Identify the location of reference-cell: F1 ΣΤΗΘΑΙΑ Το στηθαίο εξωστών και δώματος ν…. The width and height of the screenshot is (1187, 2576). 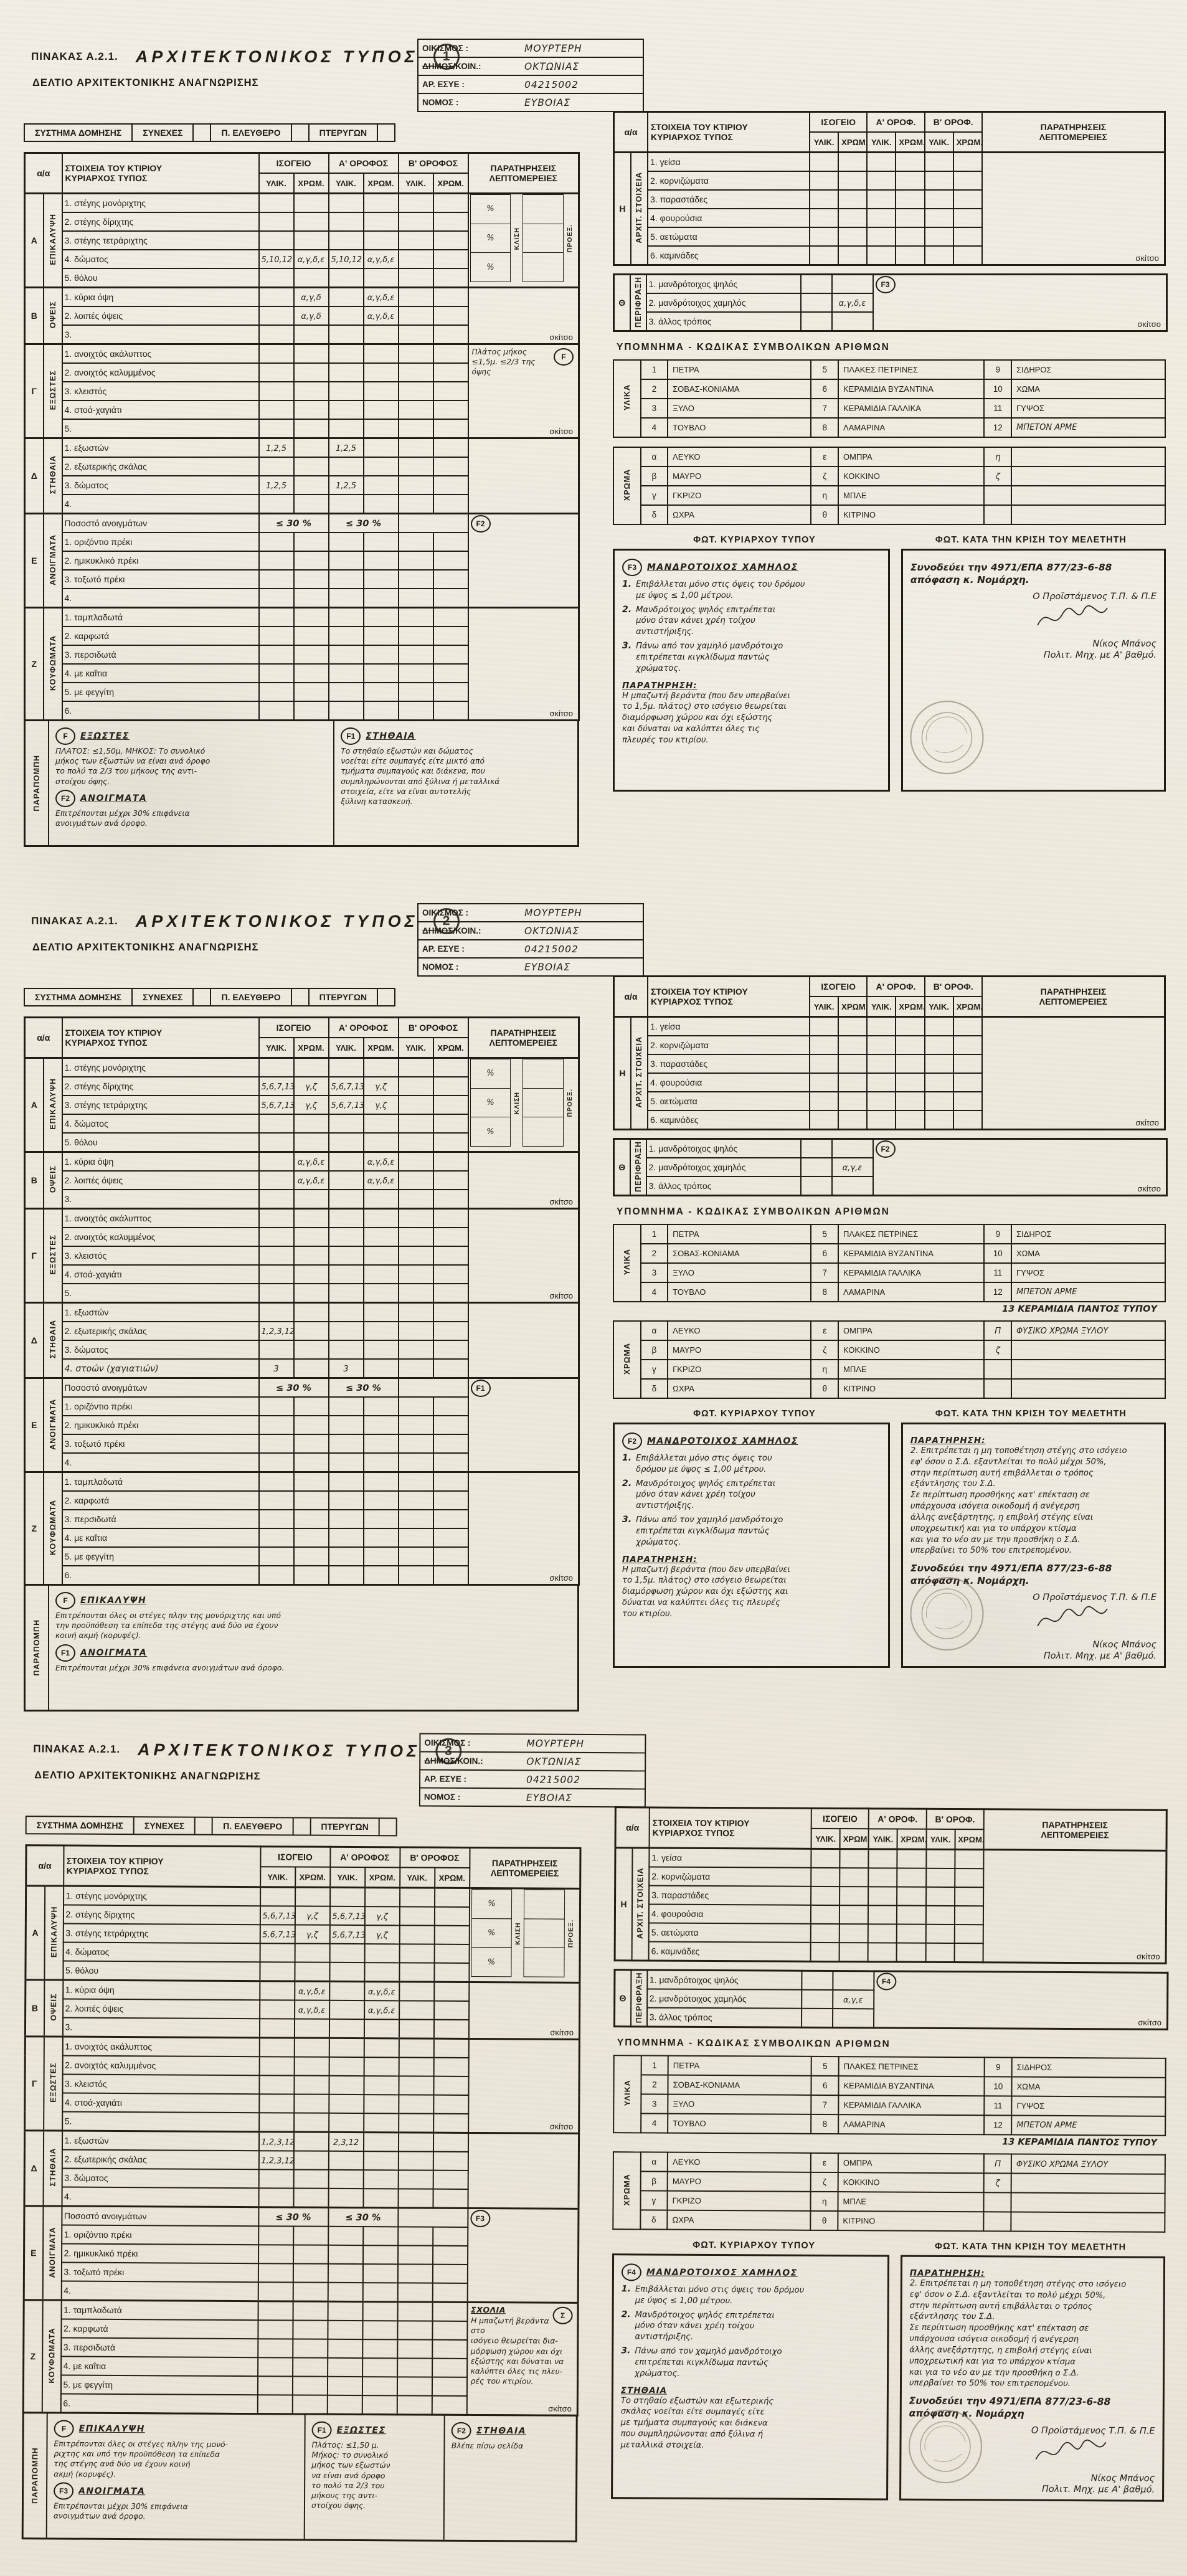
(456, 783).